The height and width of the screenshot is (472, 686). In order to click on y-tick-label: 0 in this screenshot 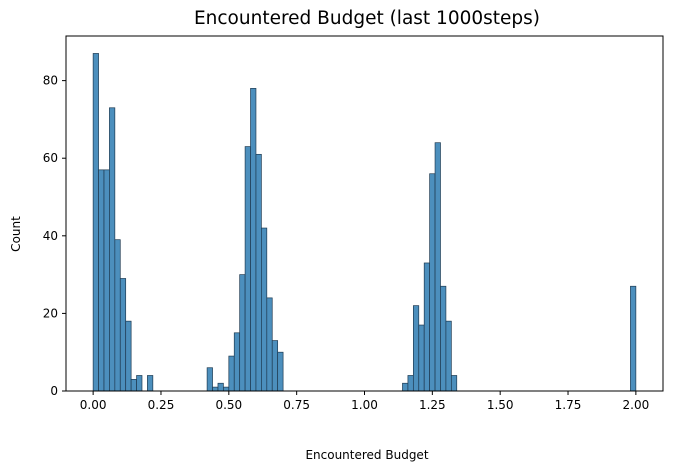, I will do `click(54, 391)`.